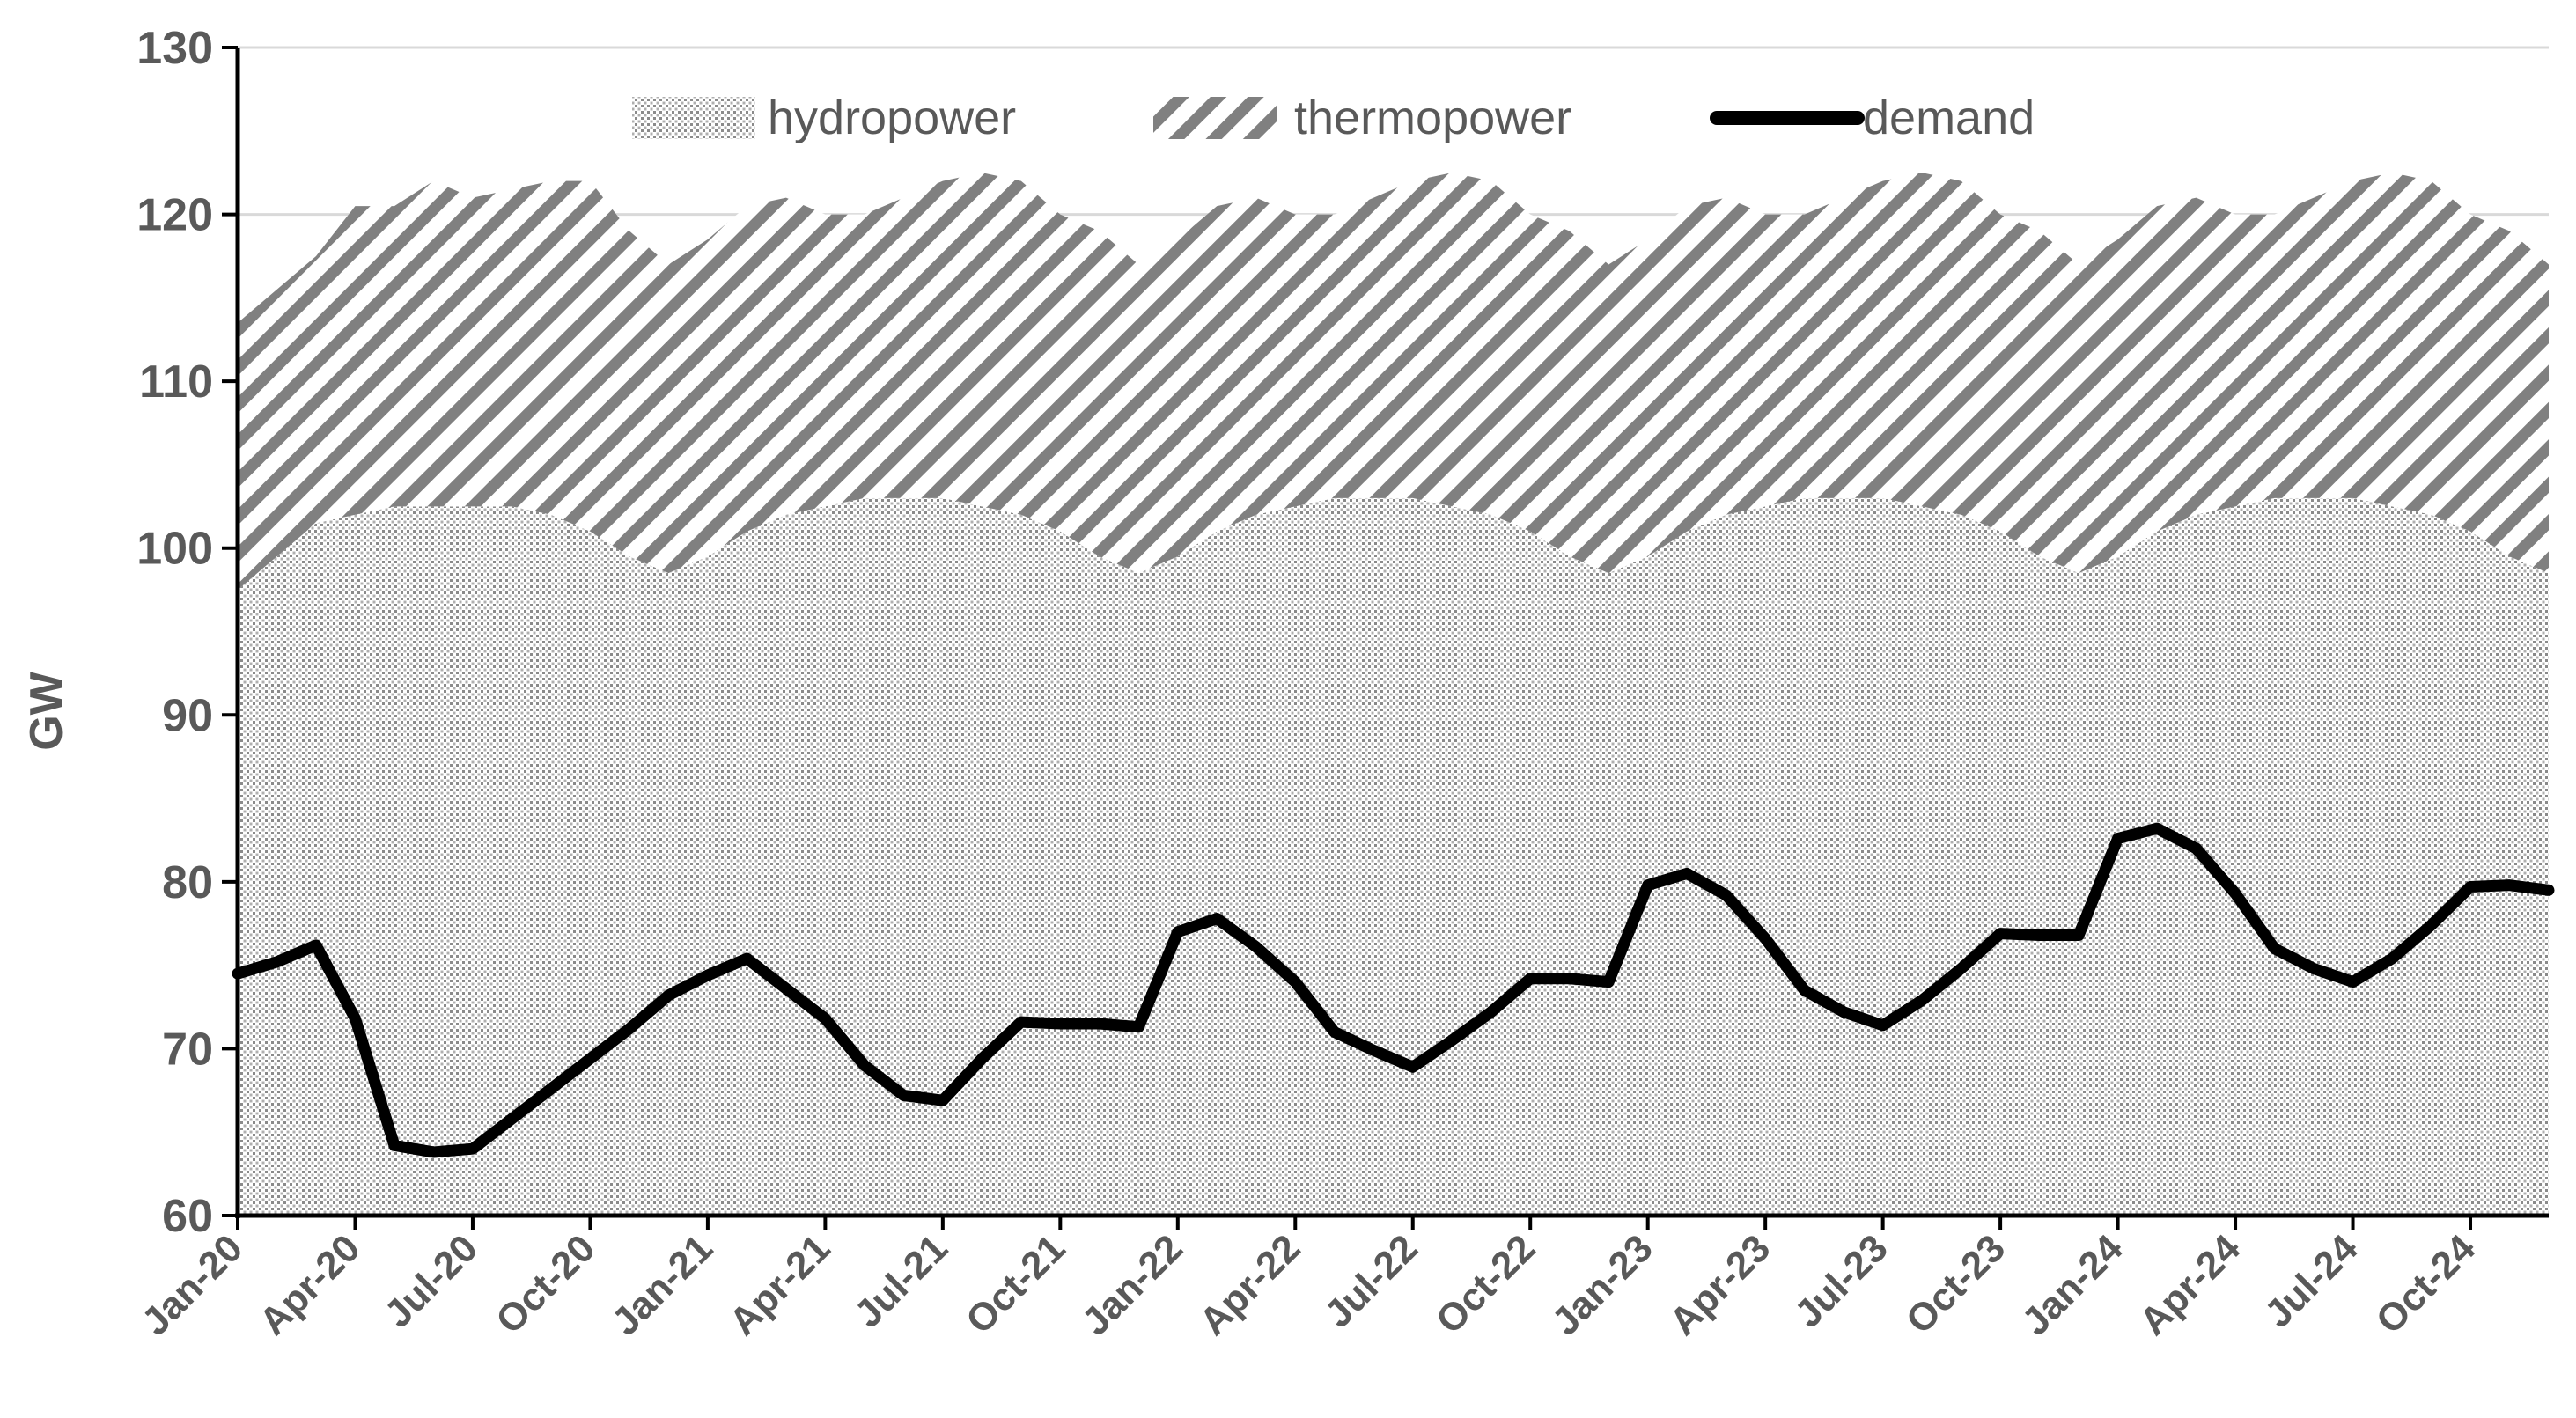 The height and width of the screenshot is (1418, 2576). What do you see at coordinates (187, 715) in the screenshot?
I see `y-tick-label: 90` at bounding box center [187, 715].